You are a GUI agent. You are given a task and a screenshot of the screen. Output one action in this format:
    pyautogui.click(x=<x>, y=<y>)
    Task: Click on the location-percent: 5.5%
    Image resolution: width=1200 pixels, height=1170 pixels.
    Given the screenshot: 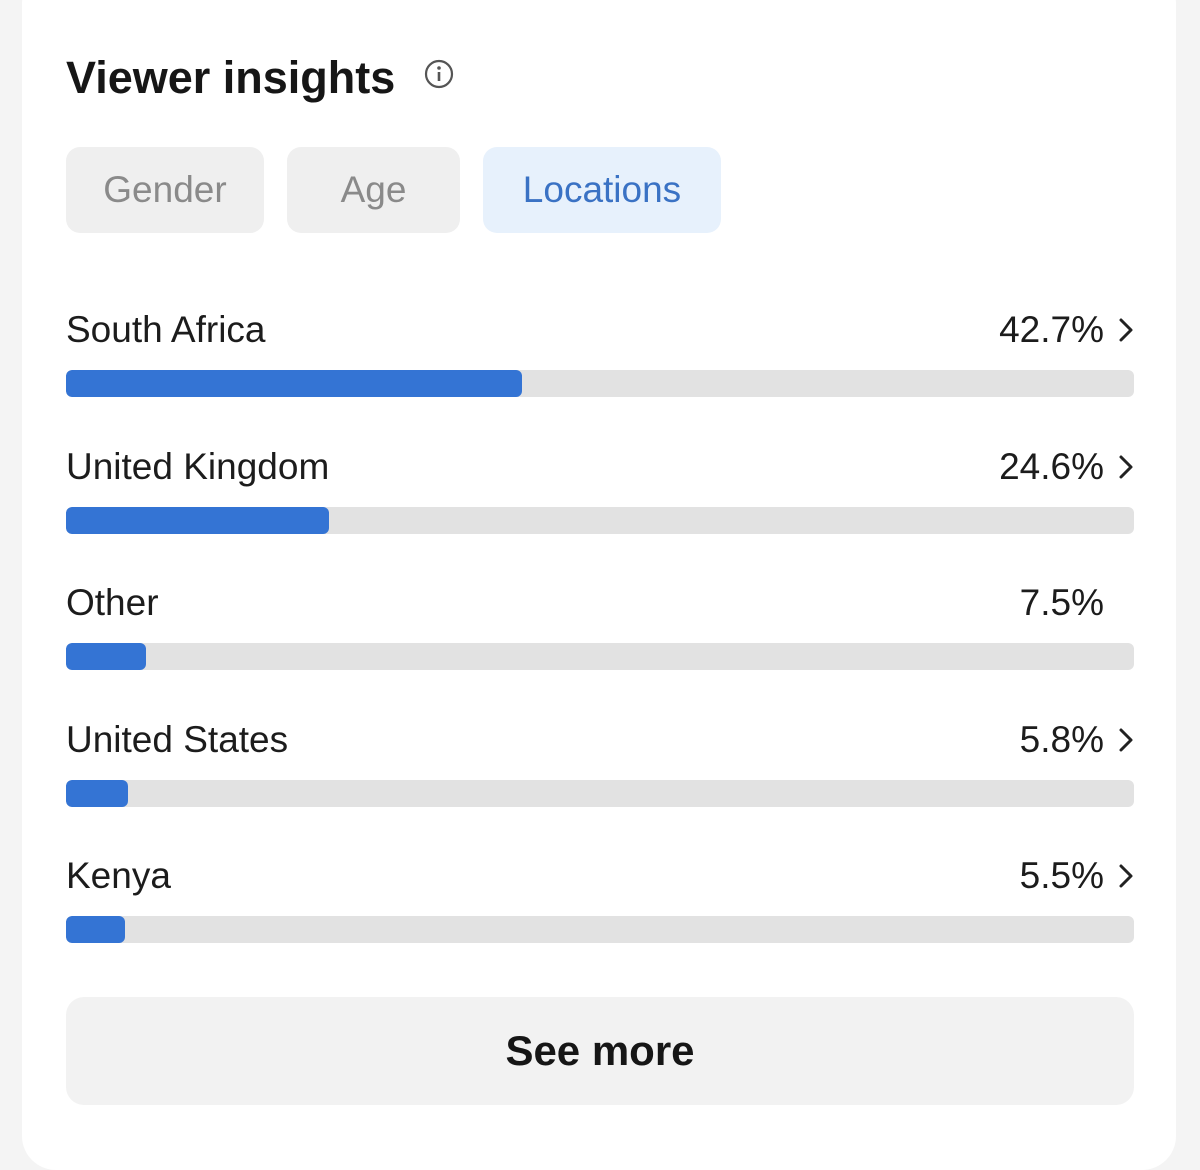 What is the action you would take?
    pyautogui.click(x=1061, y=875)
    